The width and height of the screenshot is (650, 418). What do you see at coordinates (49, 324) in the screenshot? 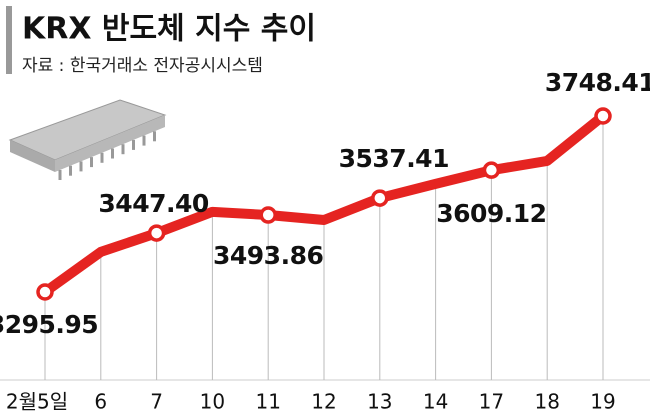
I see `value-label: 3295.95` at bounding box center [49, 324].